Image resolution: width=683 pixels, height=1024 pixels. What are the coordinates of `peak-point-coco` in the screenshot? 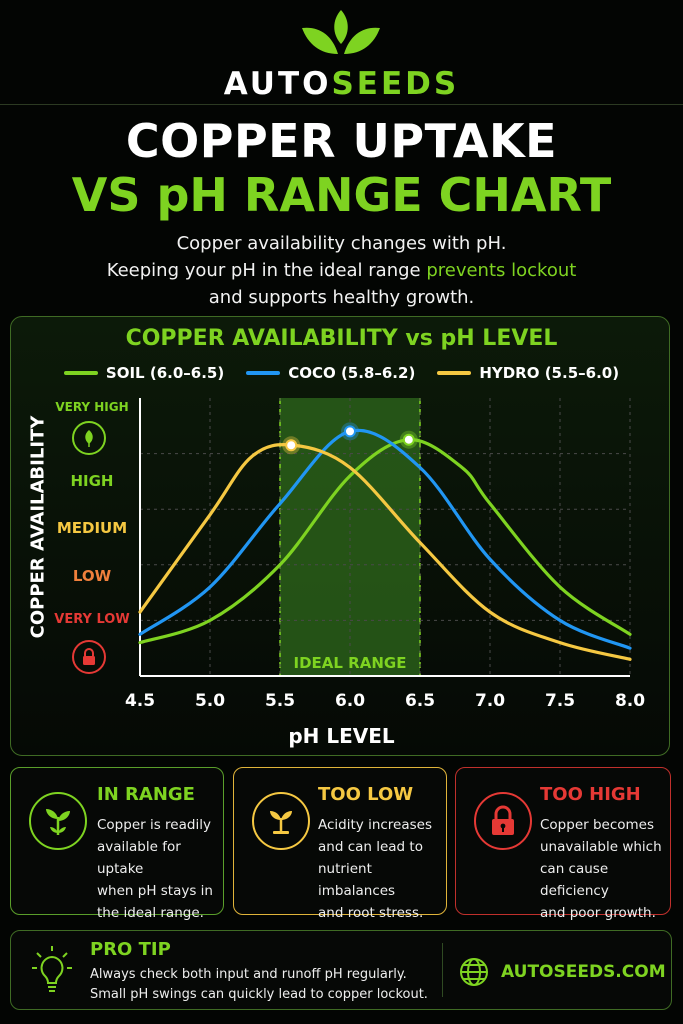 It's located at (350, 431).